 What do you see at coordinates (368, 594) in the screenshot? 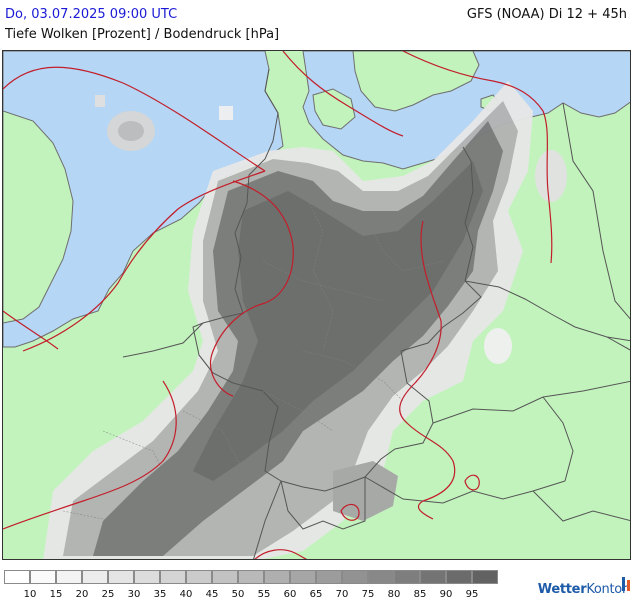
I see `legend-tick: 75` at bounding box center [368, 594].